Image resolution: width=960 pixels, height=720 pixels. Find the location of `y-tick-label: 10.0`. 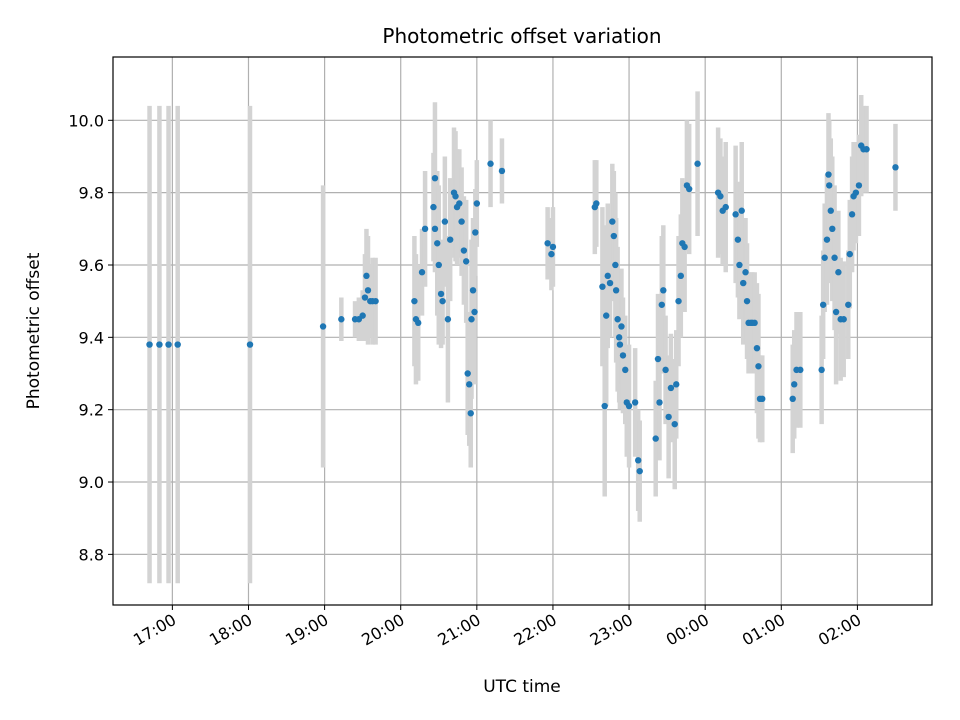

y-tick-label: 10.0 is located at coordinates (86, 120).